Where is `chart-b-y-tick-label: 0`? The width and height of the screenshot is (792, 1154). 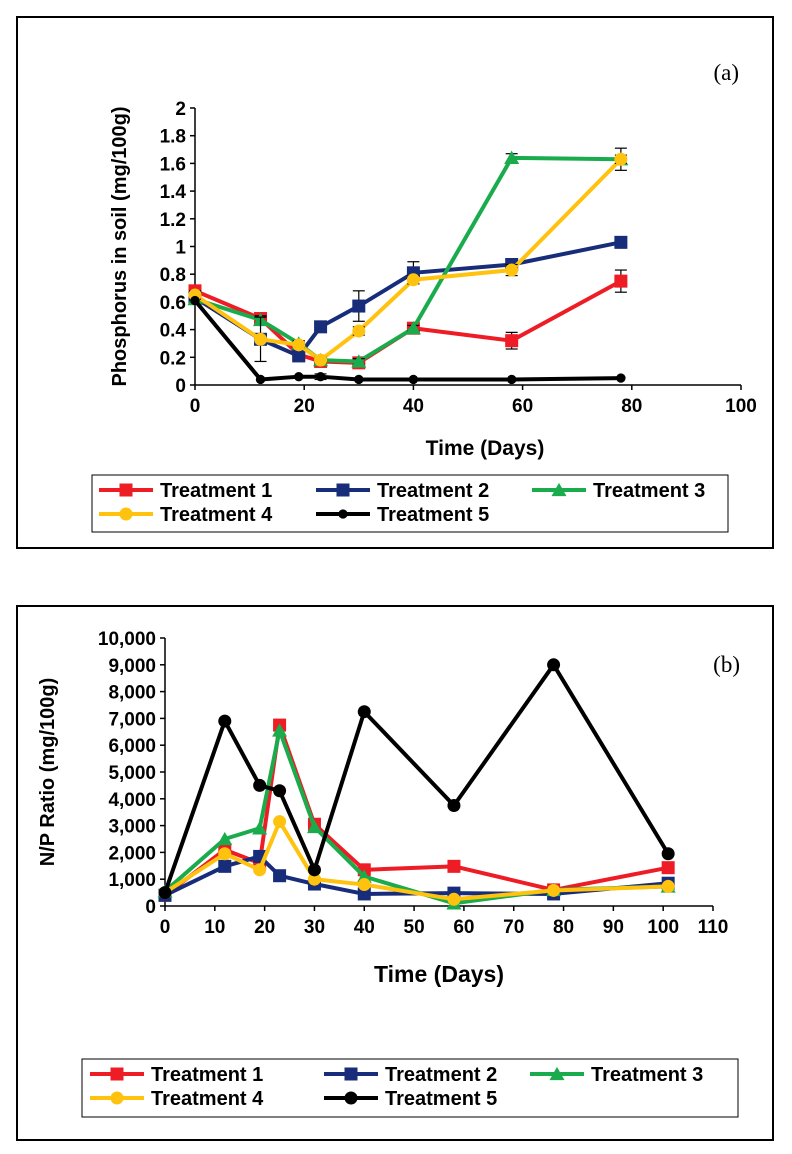 chart-b-y-tick-label: 0 is located at coordinates (150, 907).